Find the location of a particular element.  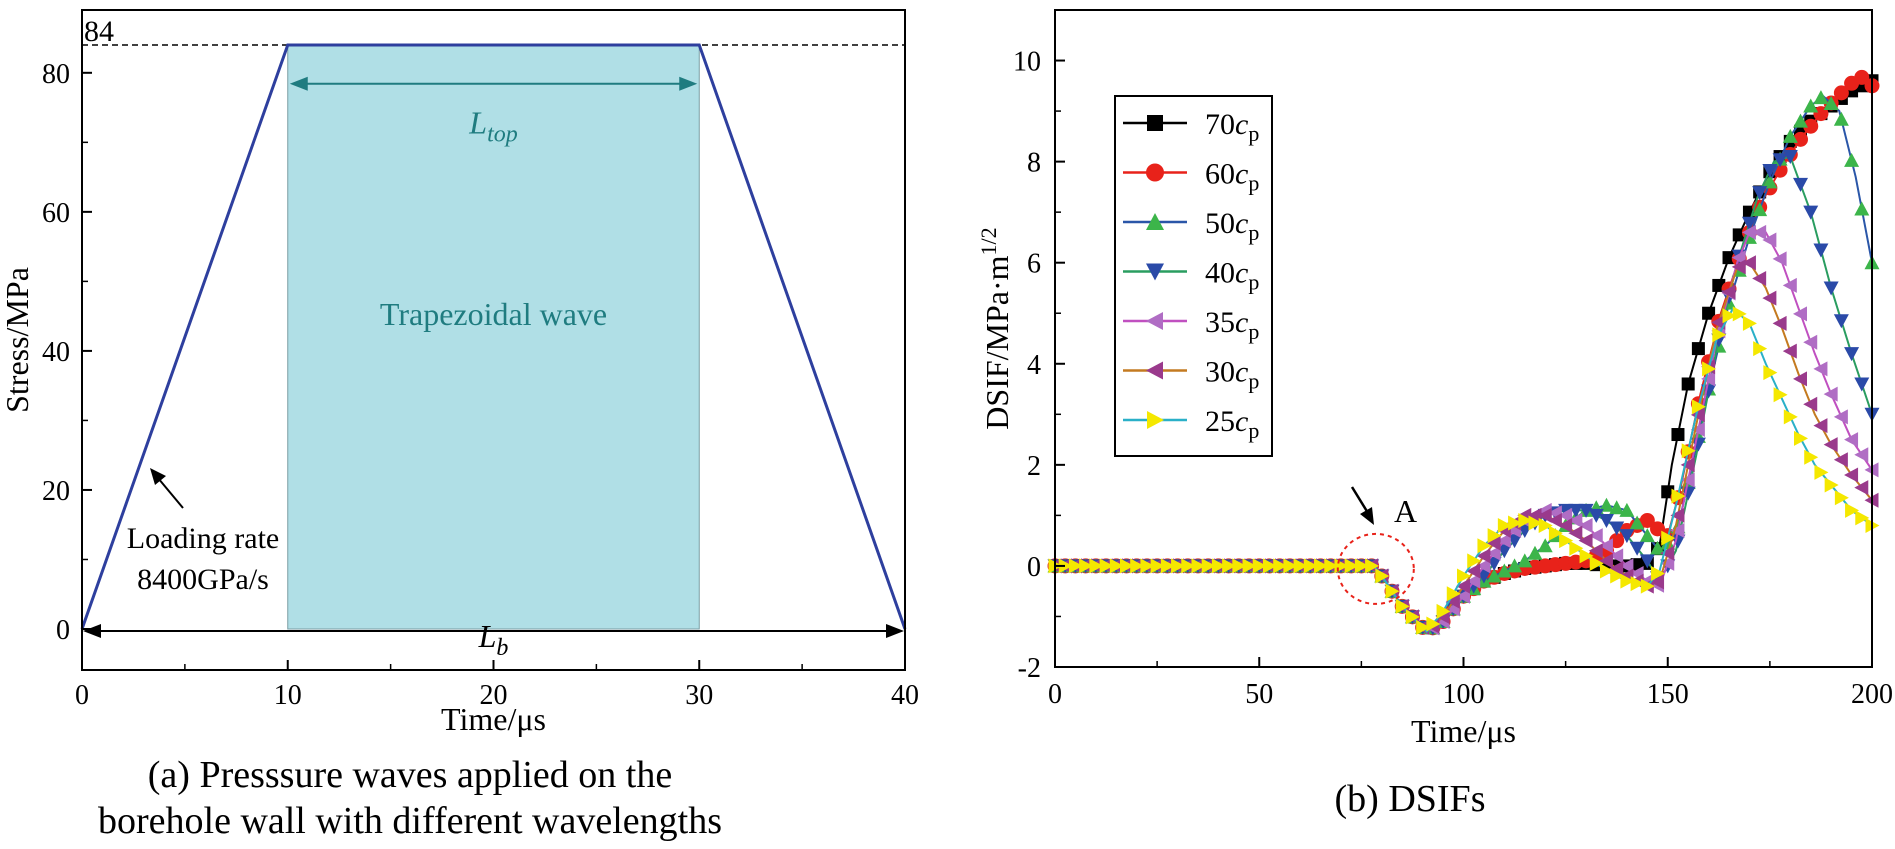

legend-label: 25cp is located at coordinates (1232, 424).